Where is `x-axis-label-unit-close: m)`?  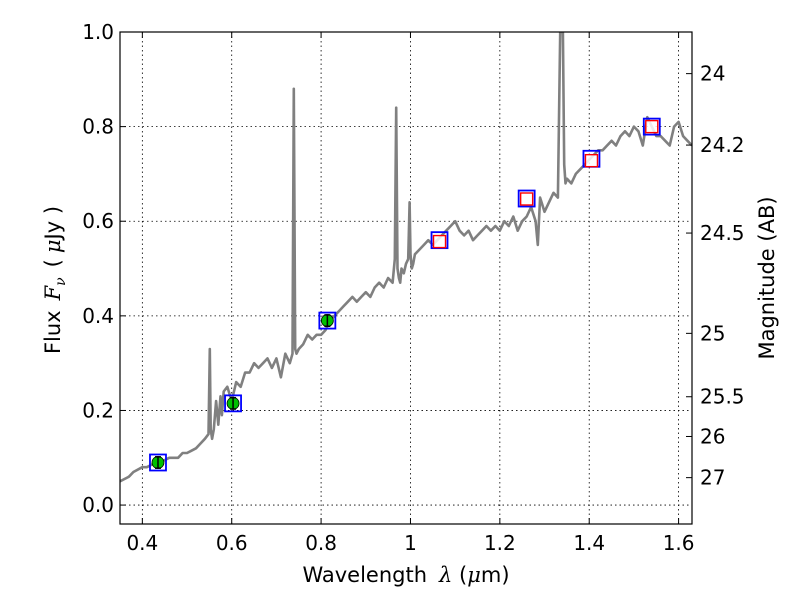 x-axis-label-unit-close: m) is located at coordinates (495, 575).